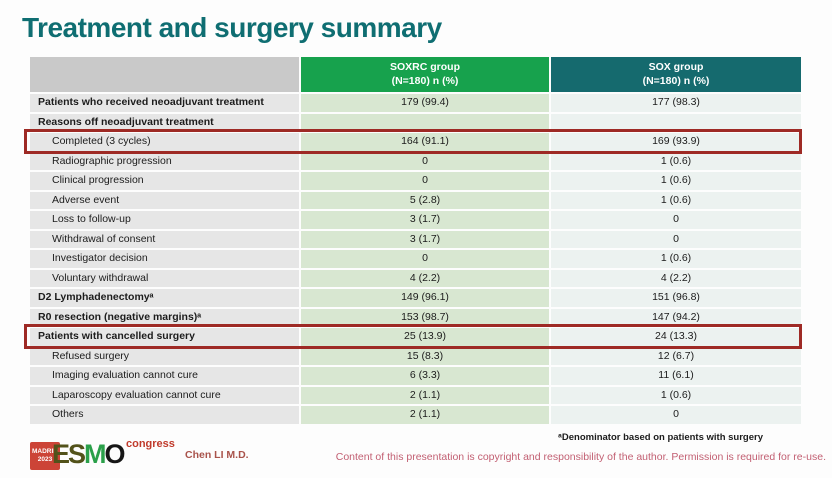 This screenshot has width=832, height=478. Describe the element at coordinates (425, 200) in the screenshot. I see `soxrc-value-cell: 5 (2.8)` at that location.